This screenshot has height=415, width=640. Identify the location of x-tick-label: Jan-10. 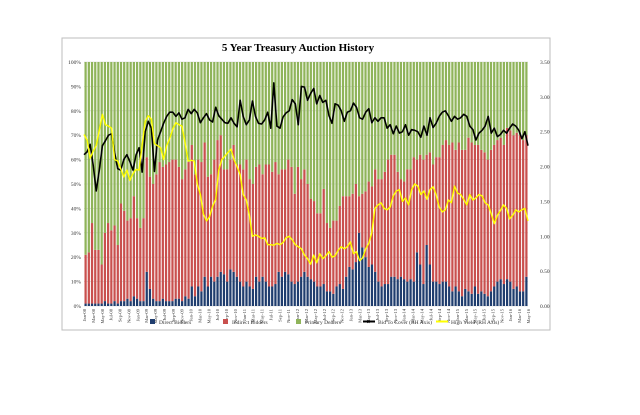
(191, 314).